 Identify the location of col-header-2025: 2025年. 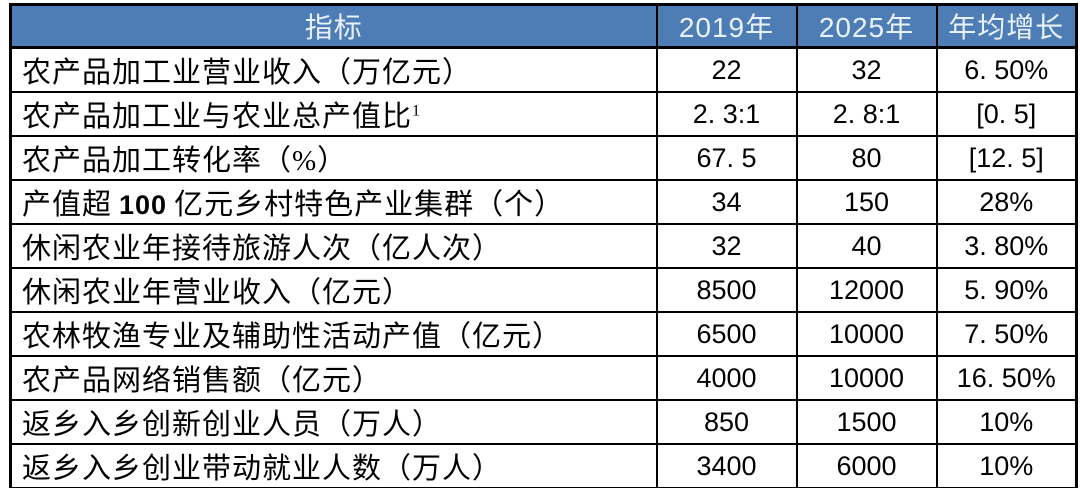
(866, 26).